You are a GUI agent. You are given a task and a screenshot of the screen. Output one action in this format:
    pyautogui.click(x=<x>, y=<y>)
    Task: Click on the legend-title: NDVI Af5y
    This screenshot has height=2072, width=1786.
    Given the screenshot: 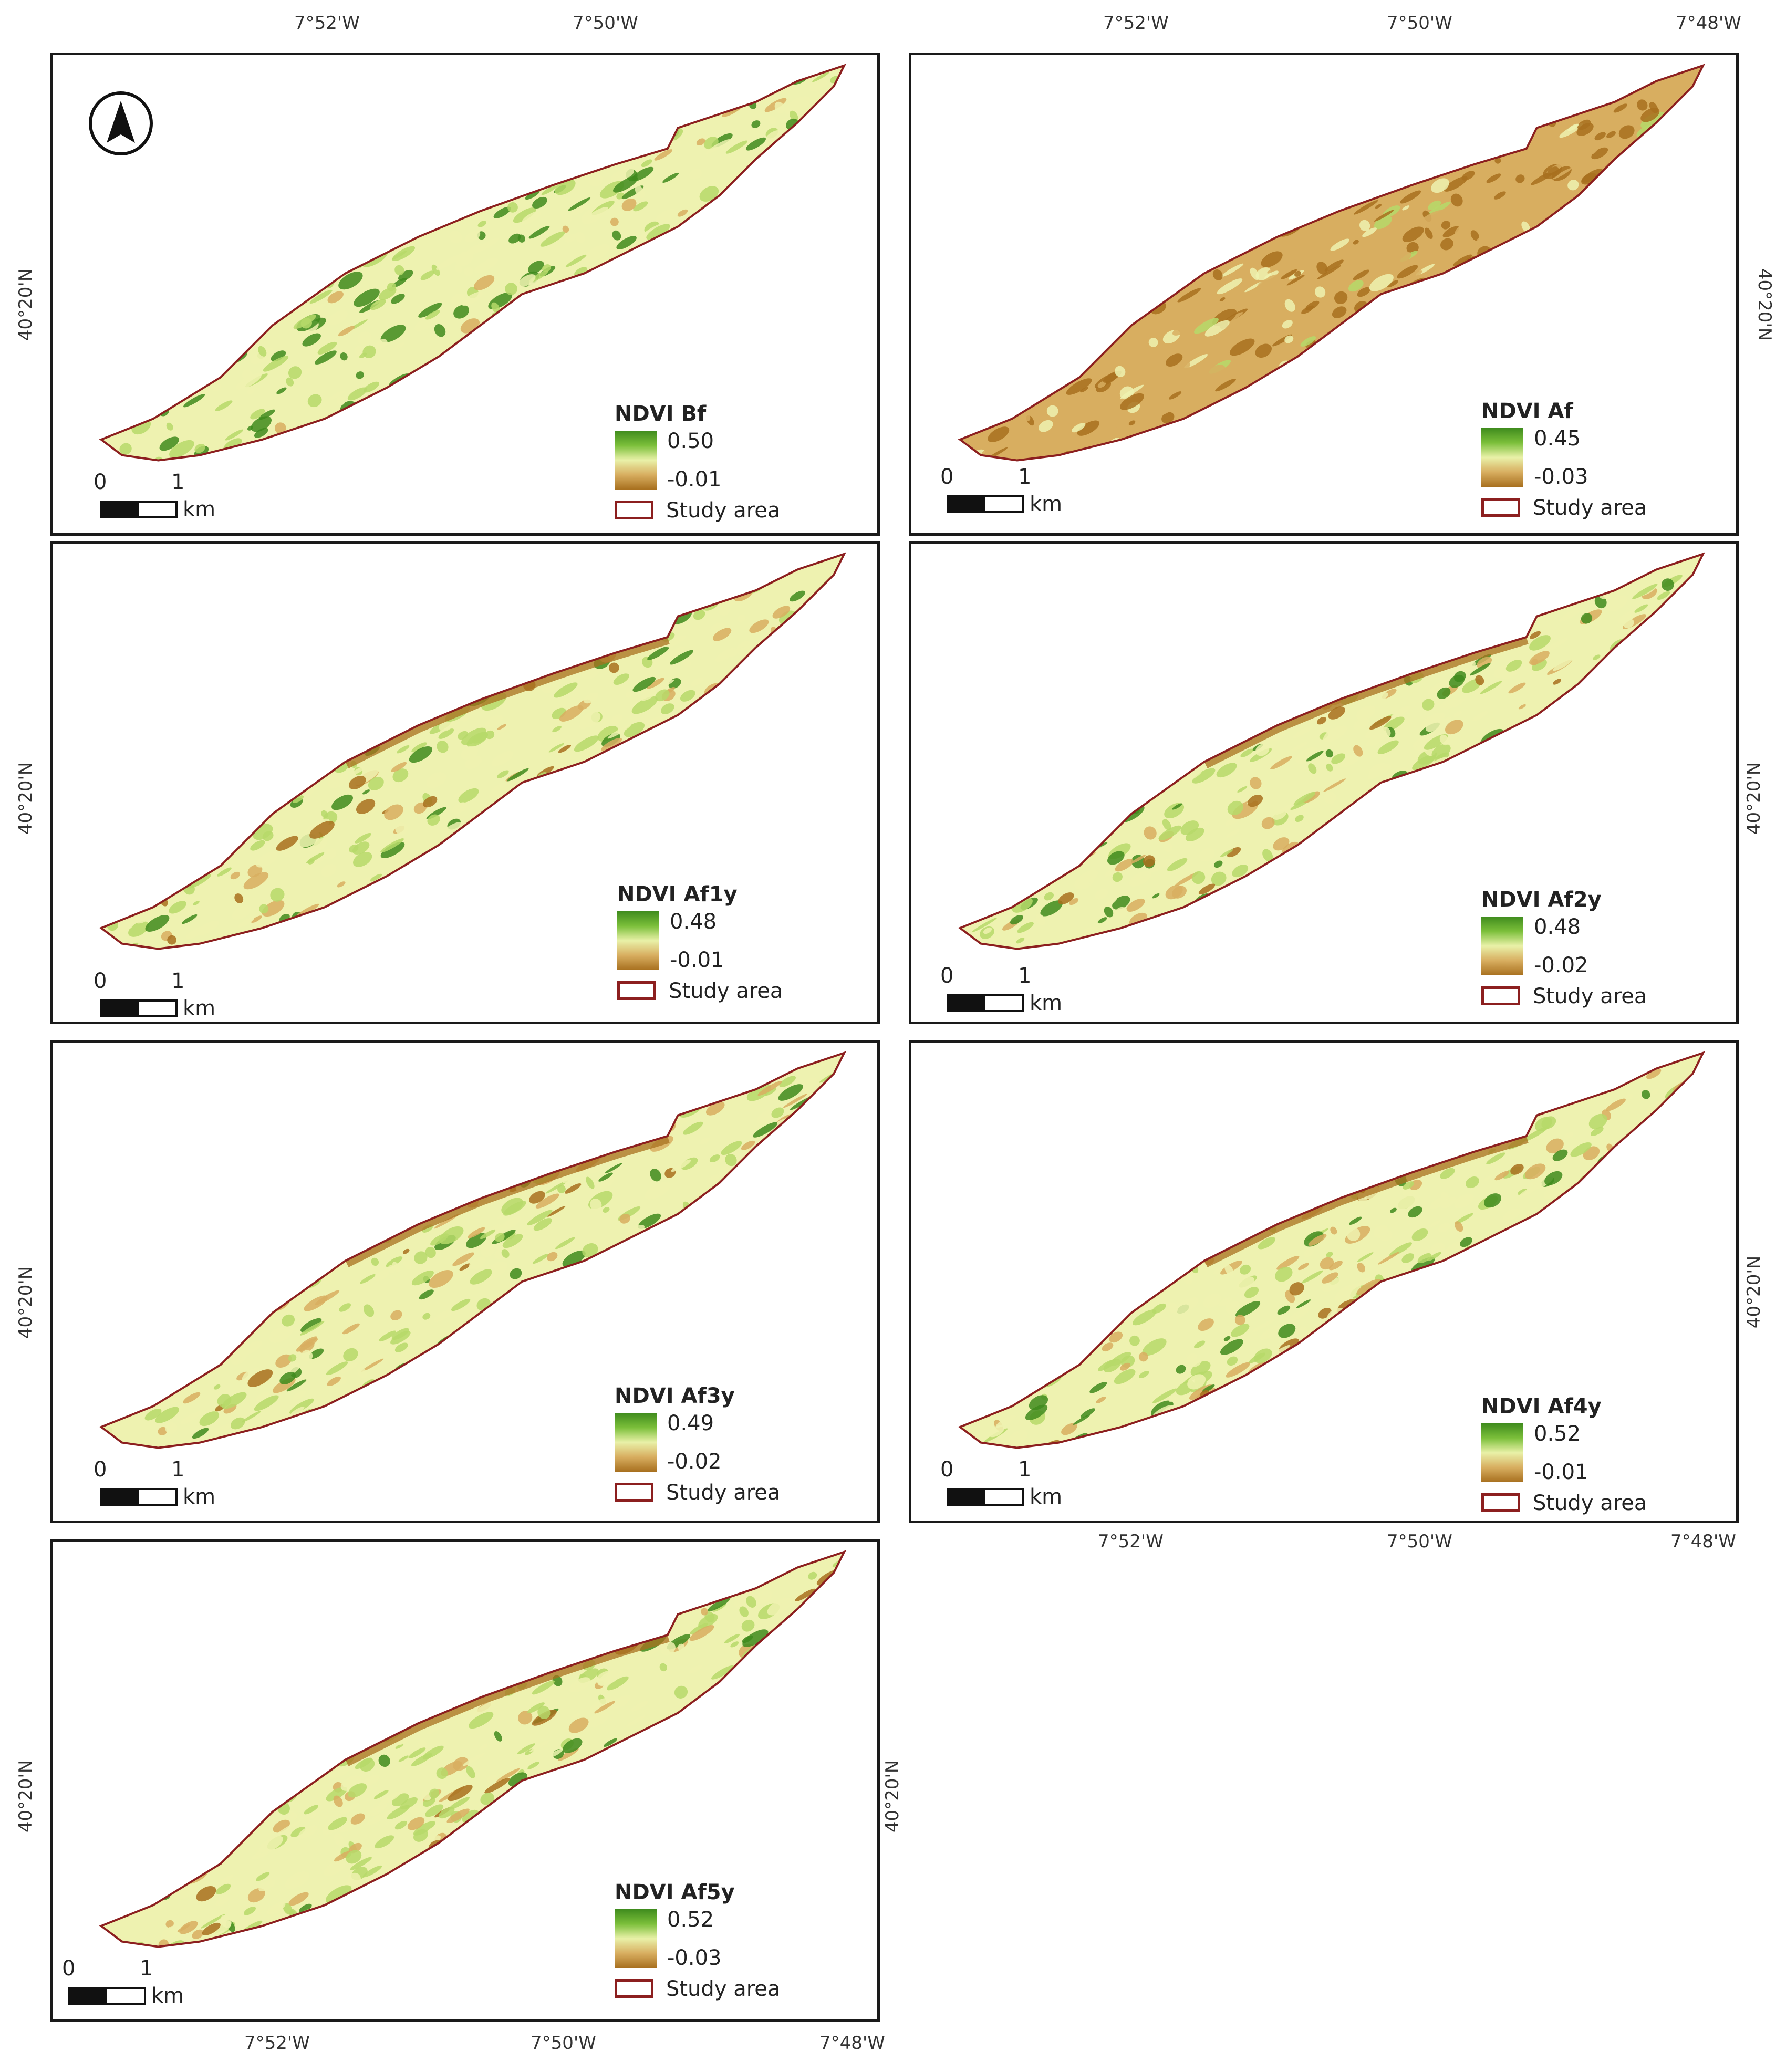 What is the action you would take?
    pyautogui.click(x=675, y=1892)
    